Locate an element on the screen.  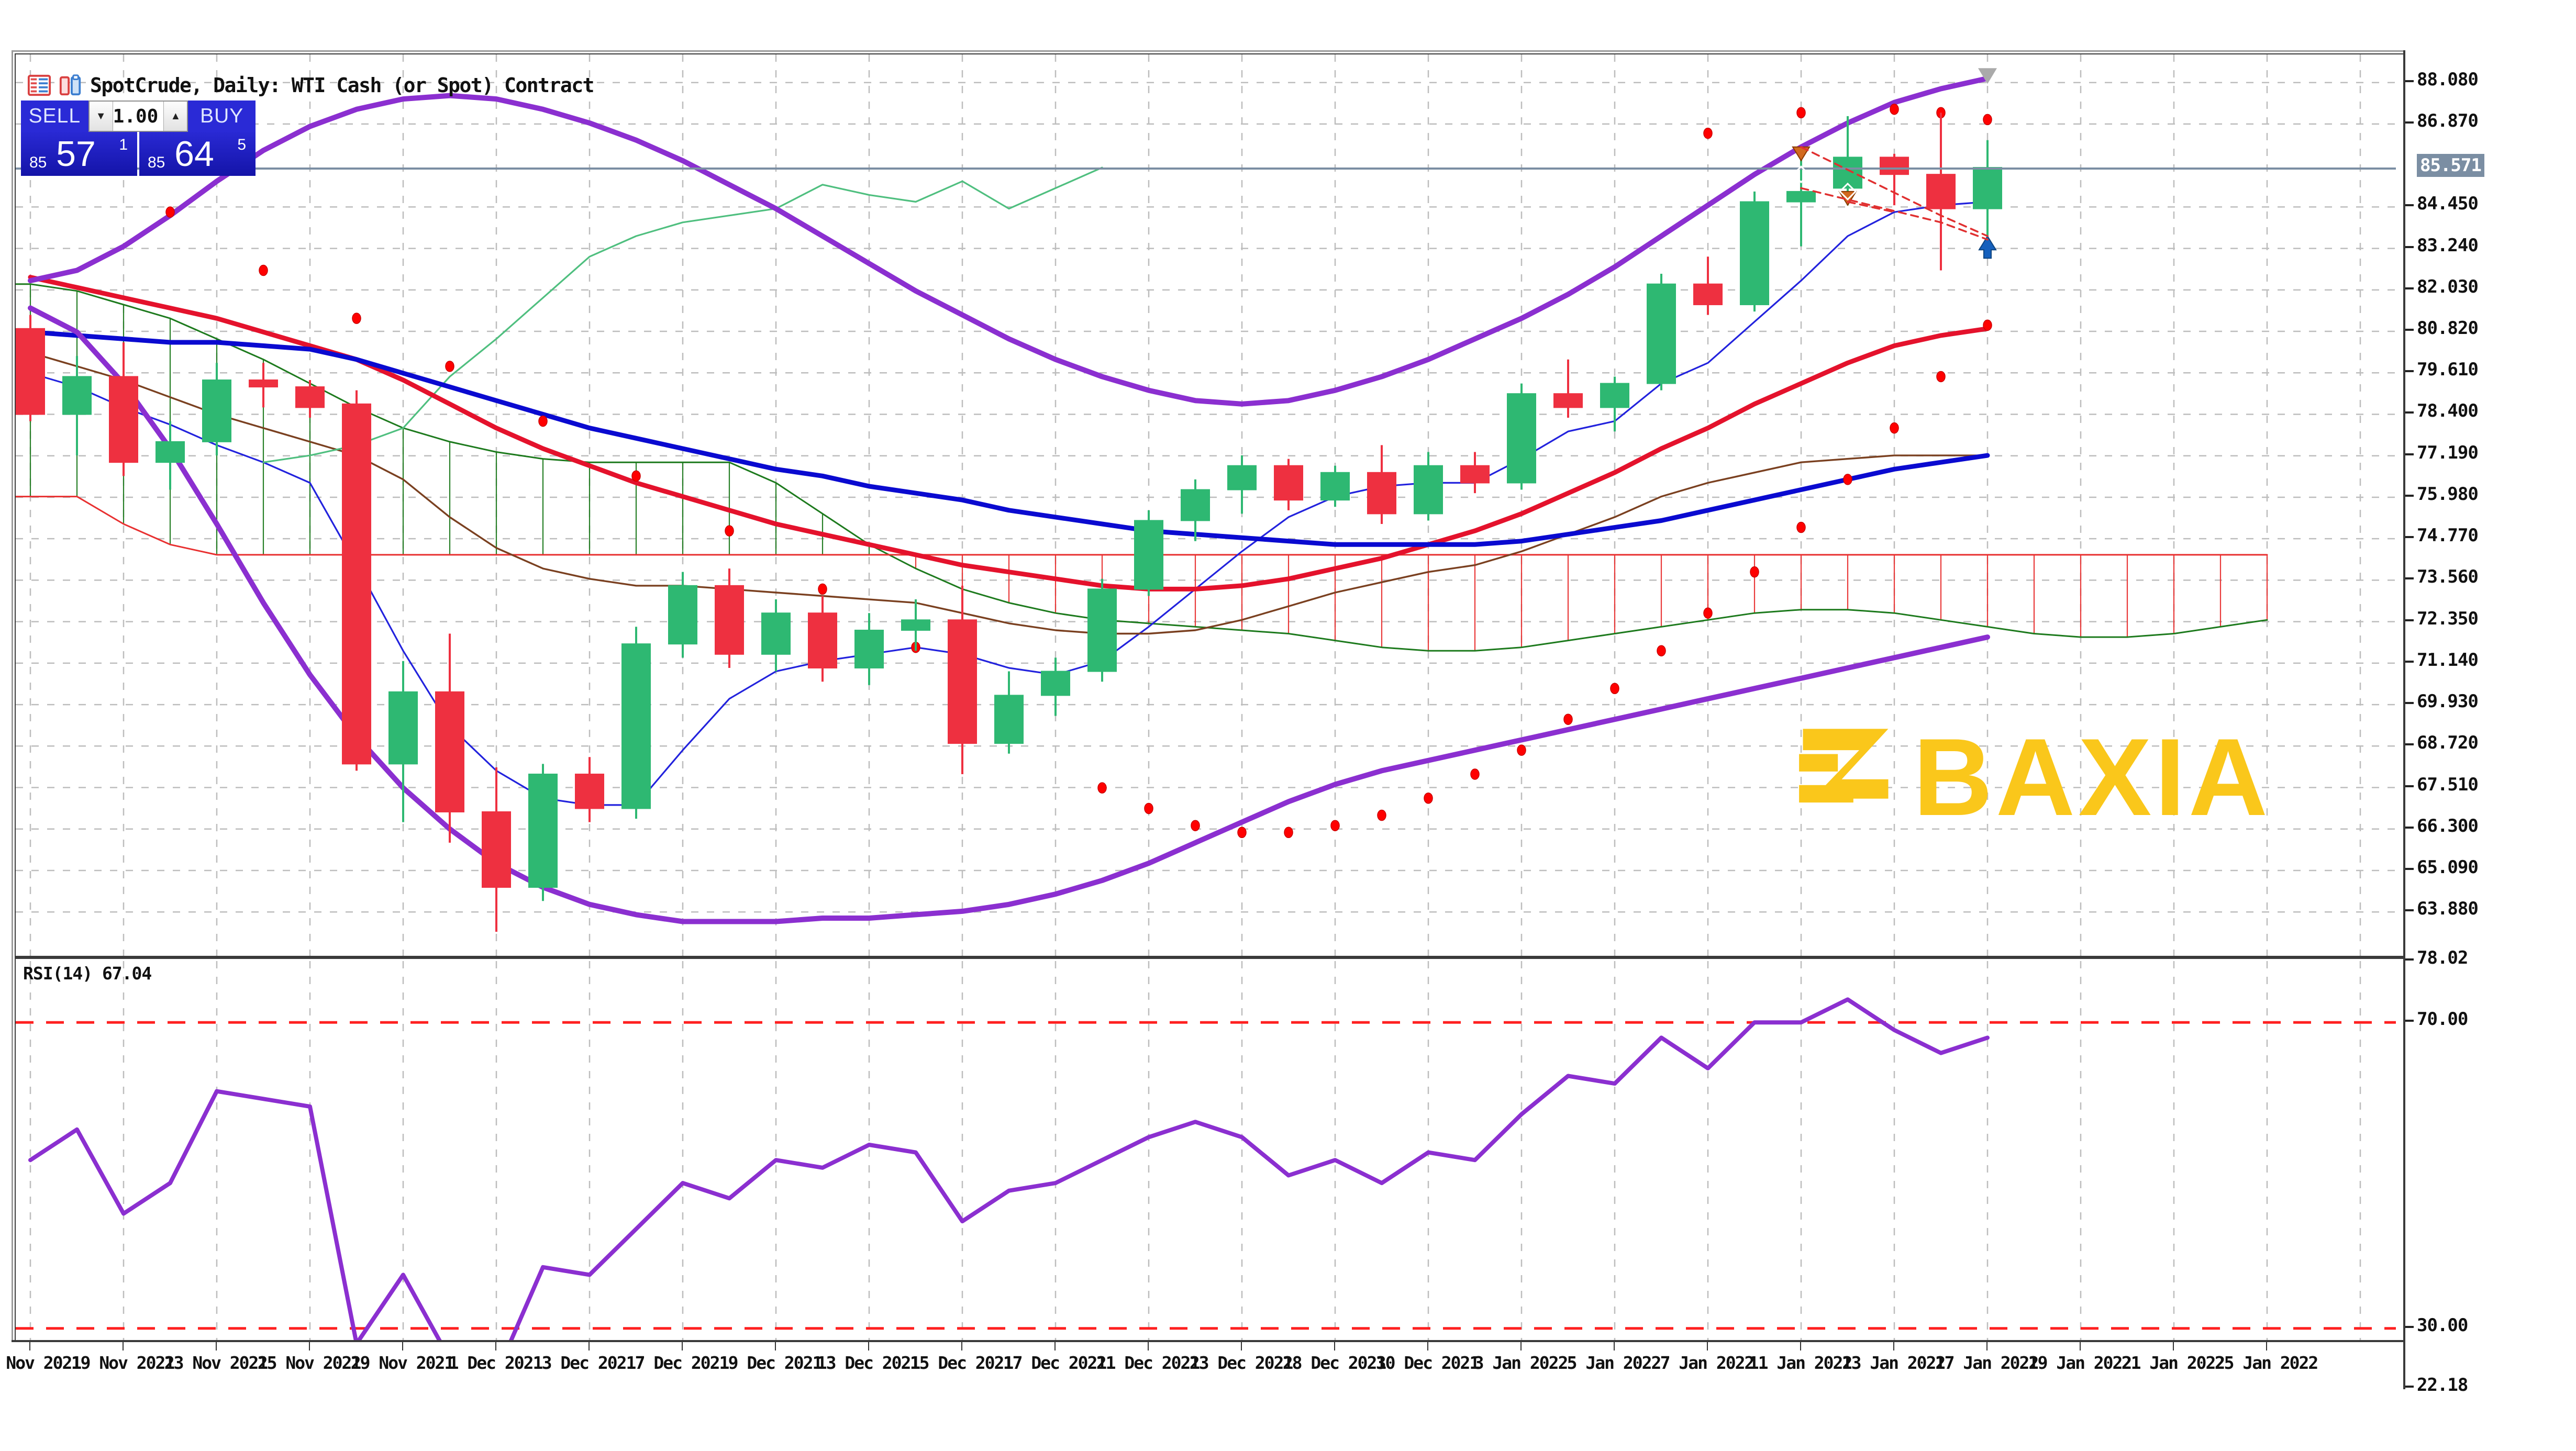
buy-button: BUY is located at coordinates (222, 117).